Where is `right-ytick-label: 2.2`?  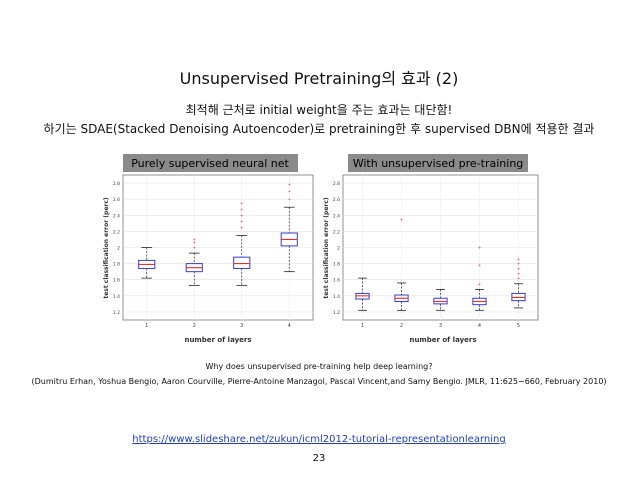 right-ytick-label: 2.2 is located at coordinates (336, 232).